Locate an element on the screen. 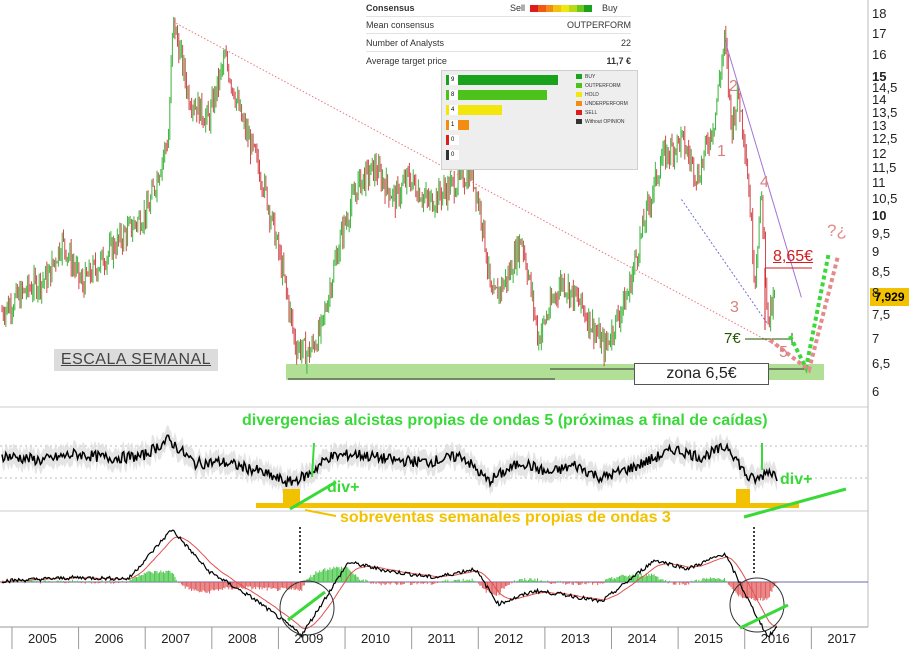 This screenshot has width=909, height=649. y-tick-label: 11,5 is located at coordinates (884, 168).